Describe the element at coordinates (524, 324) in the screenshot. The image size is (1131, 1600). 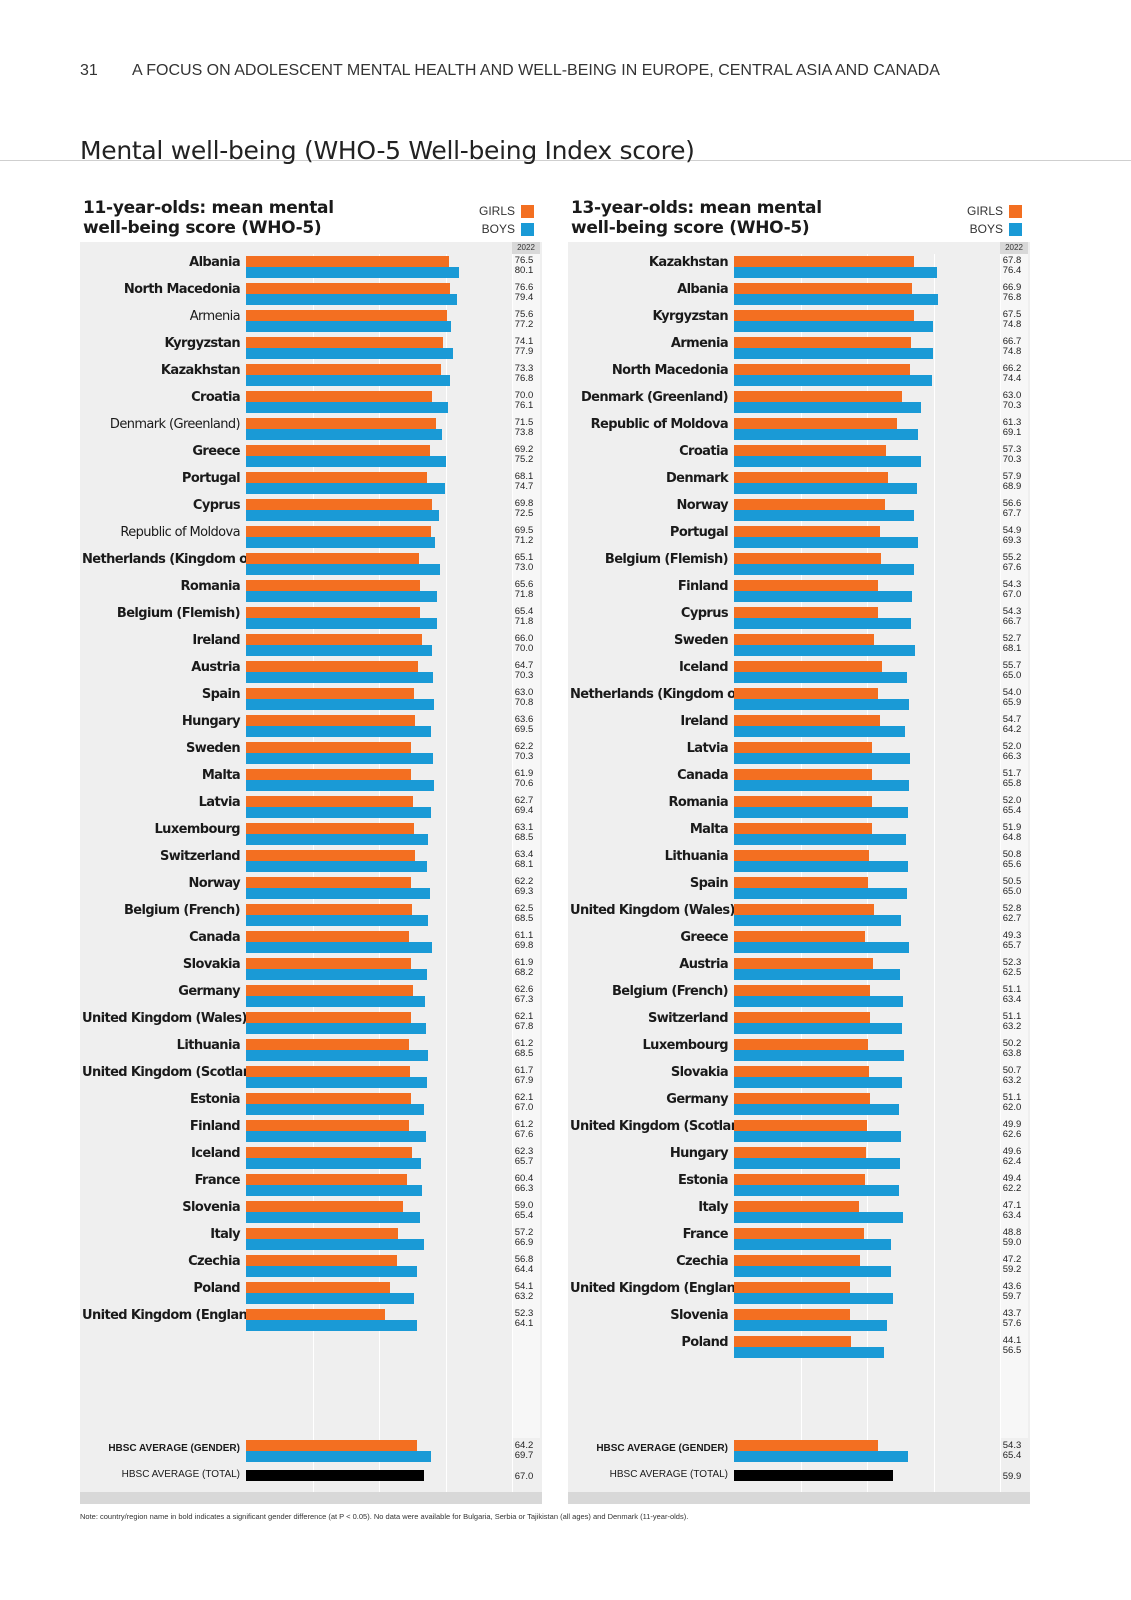
I see `value-boys: 77.2` at that location.